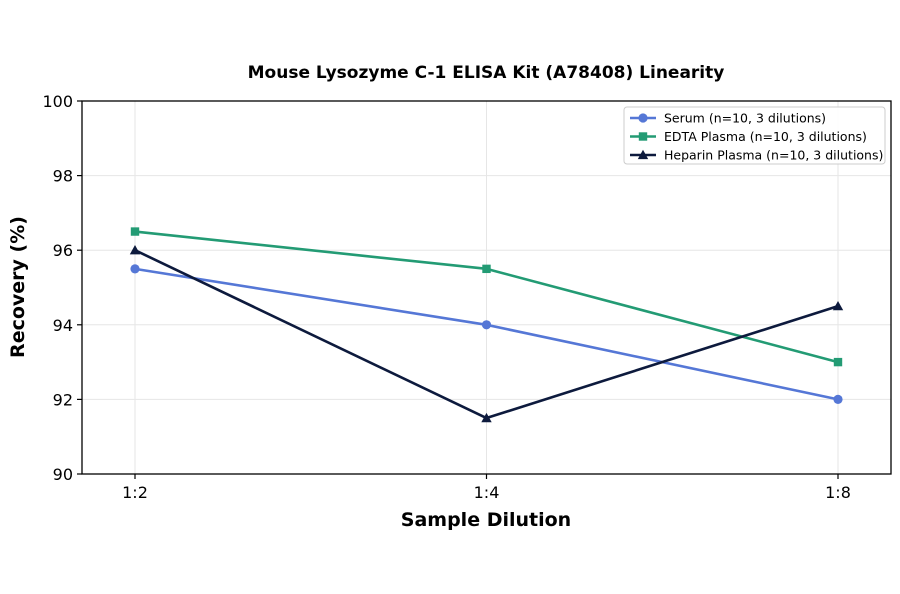 This screenshot has width=900, height=594. I want to click on y-tick-label: 98, so click(63, 176).